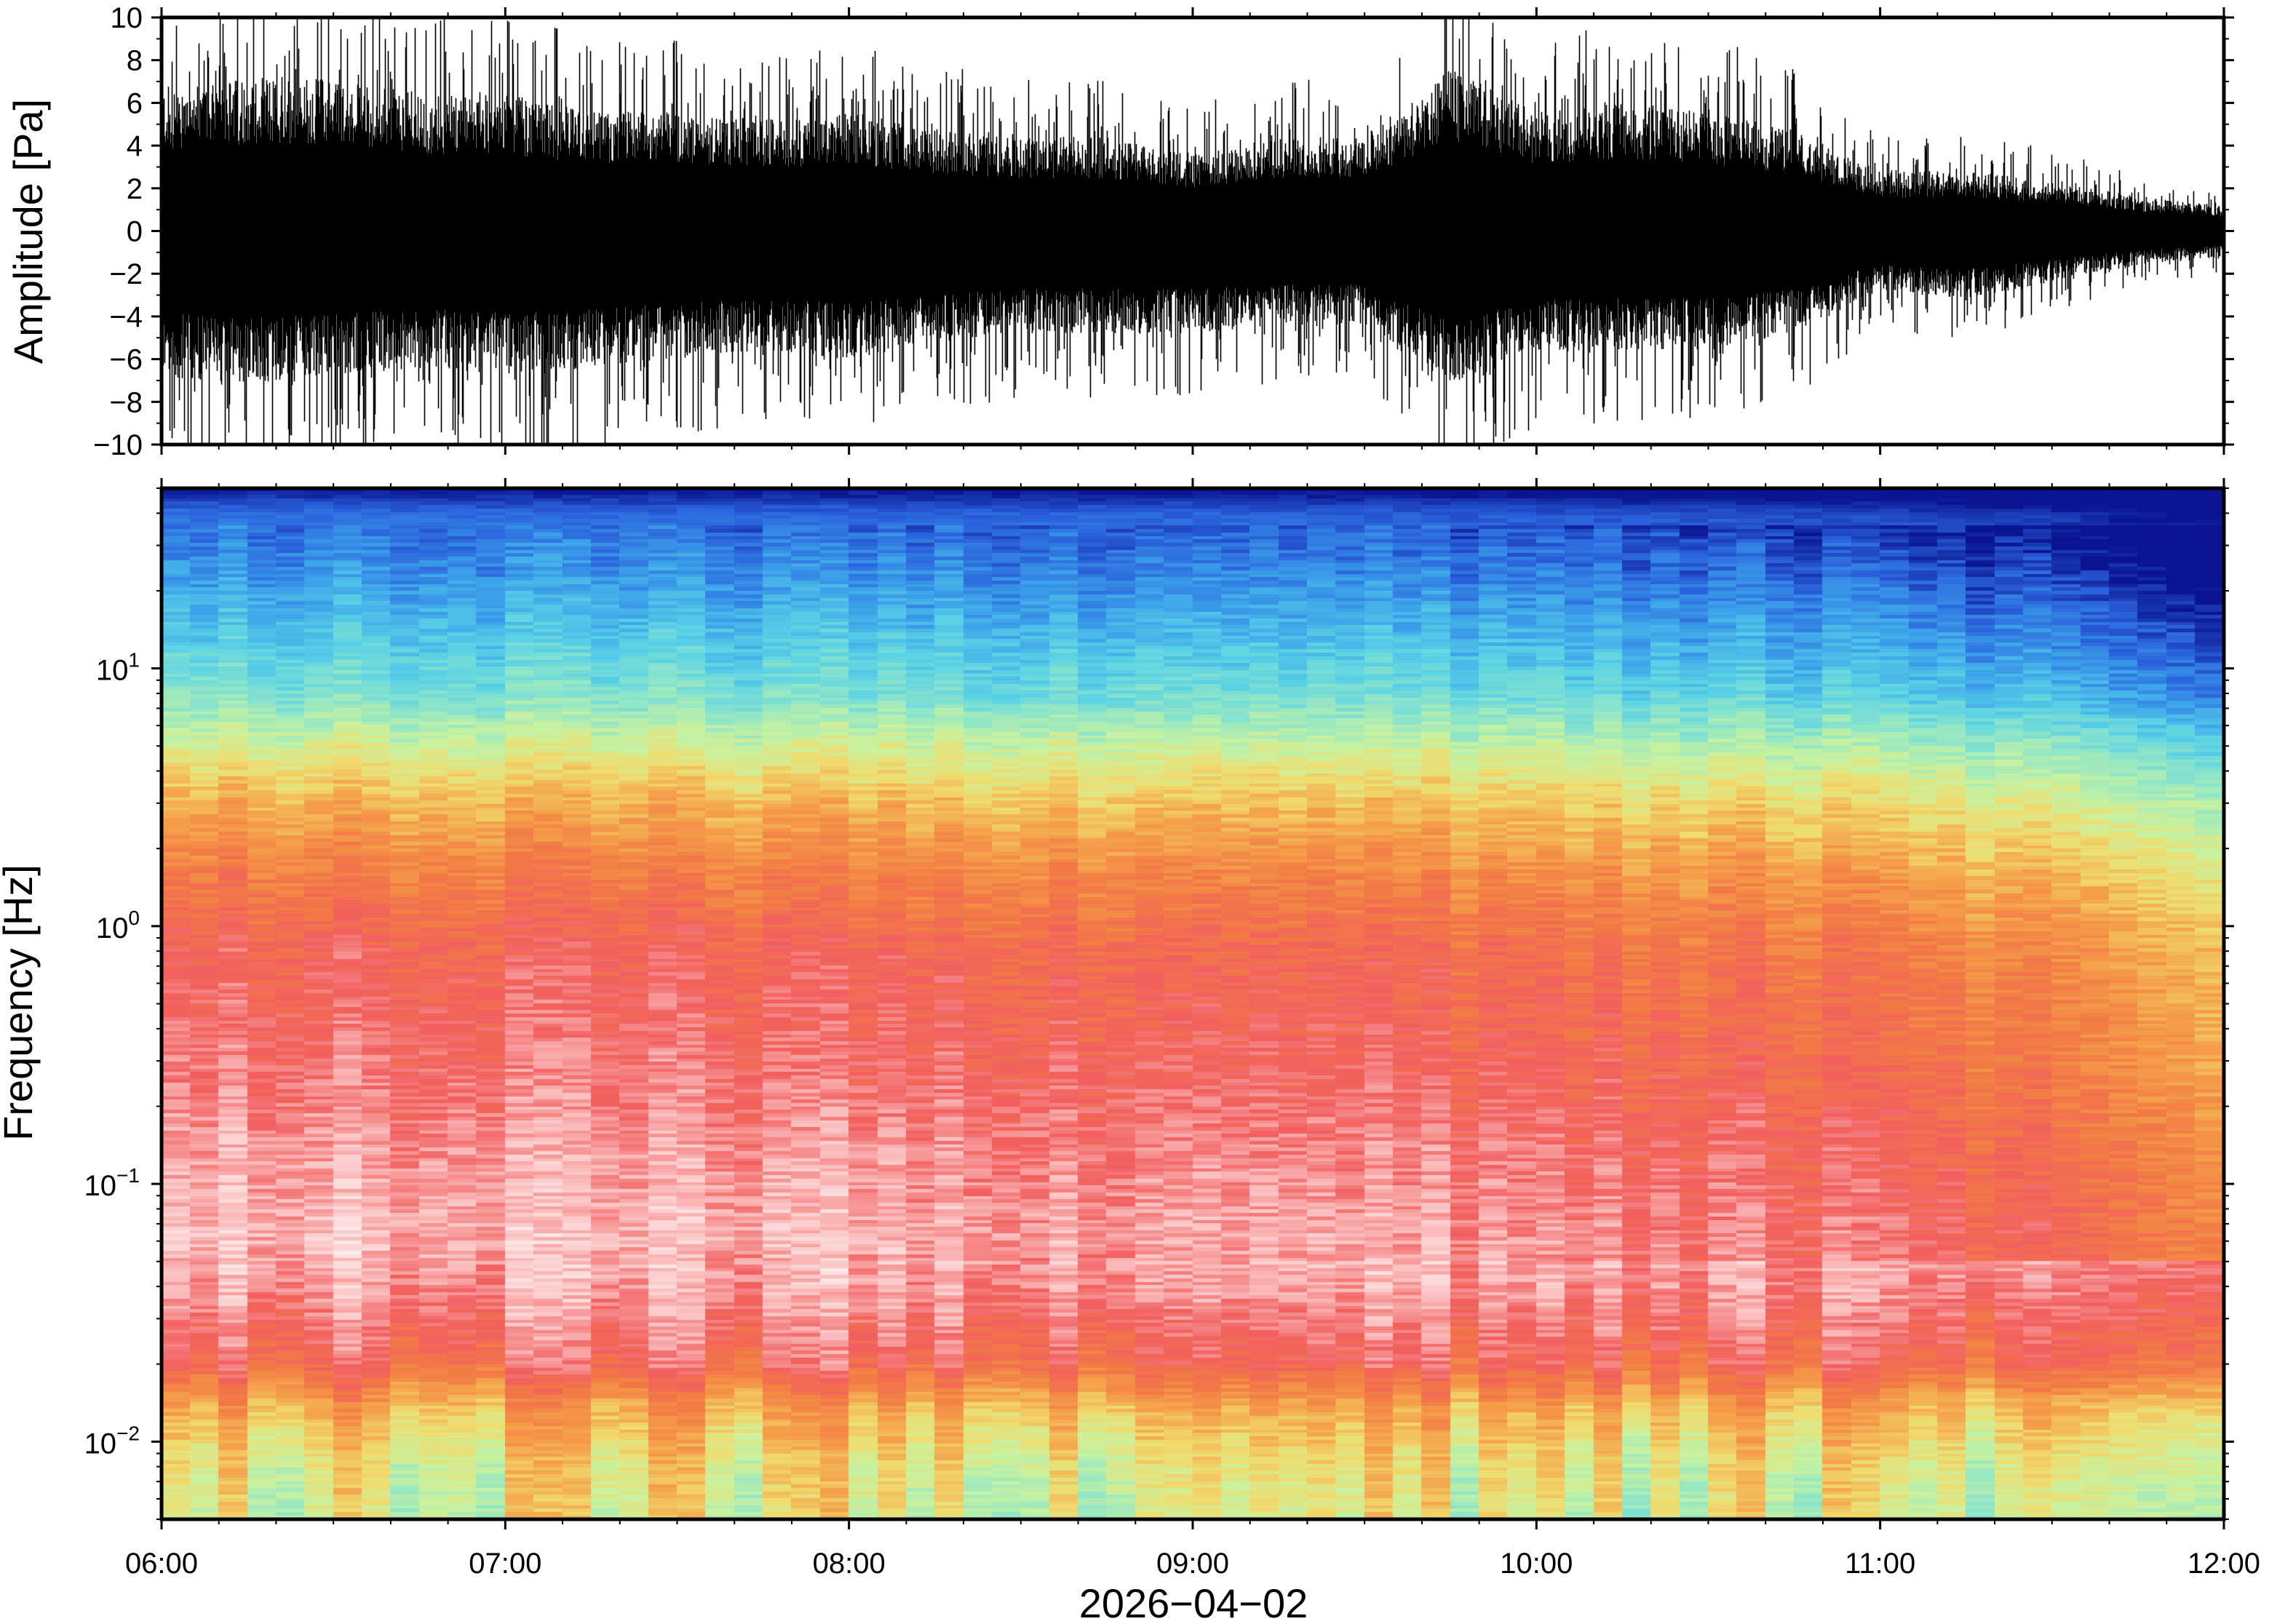  What do you see at coordinates (135, 61) in the screenshot?
I see `waveform-y-tick-label: 8` at bounding box center [135, 61].